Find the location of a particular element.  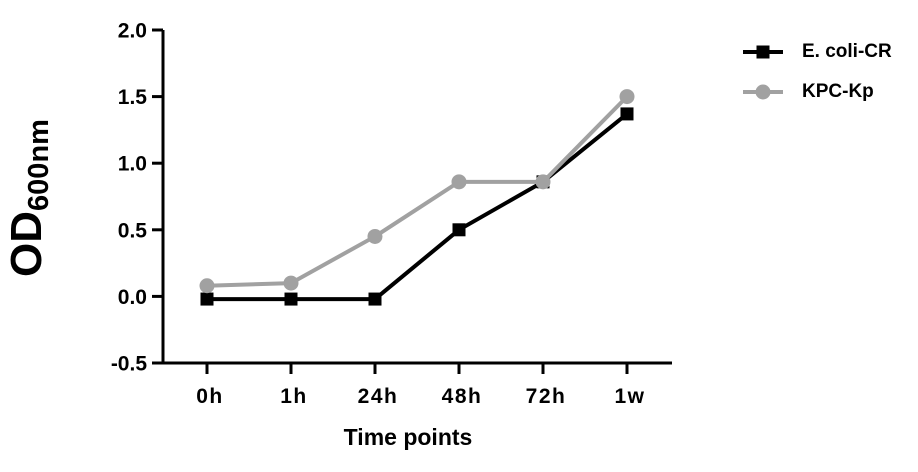

y-tick-label: 1.5 is located at coordinates (133, 97).